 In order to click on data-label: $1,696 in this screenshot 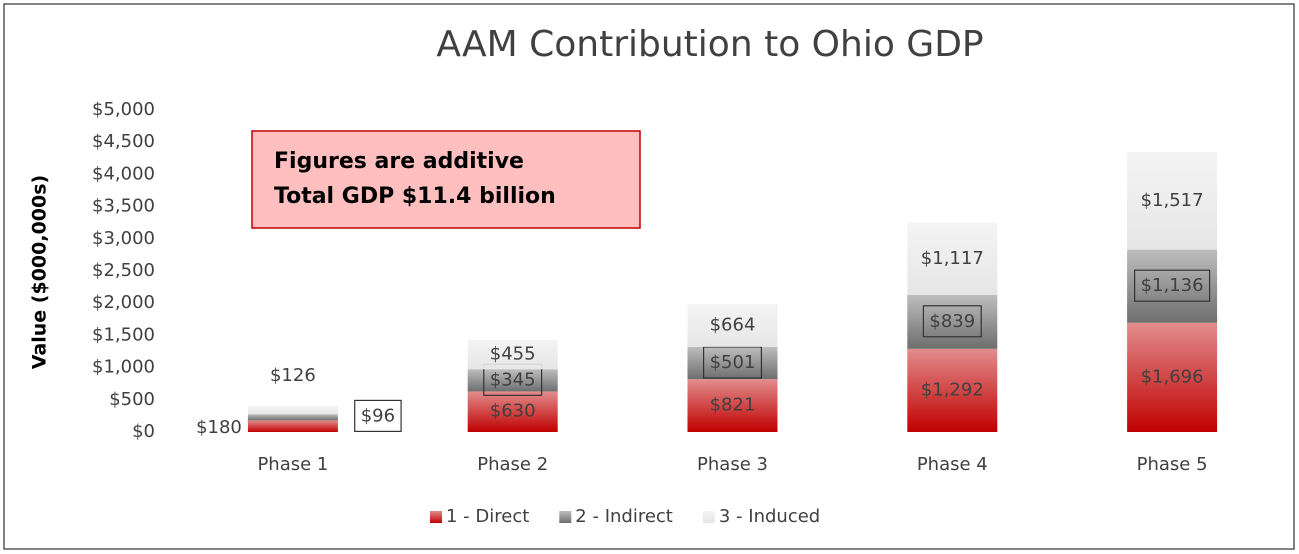, I will do `click(1172, 376)`.